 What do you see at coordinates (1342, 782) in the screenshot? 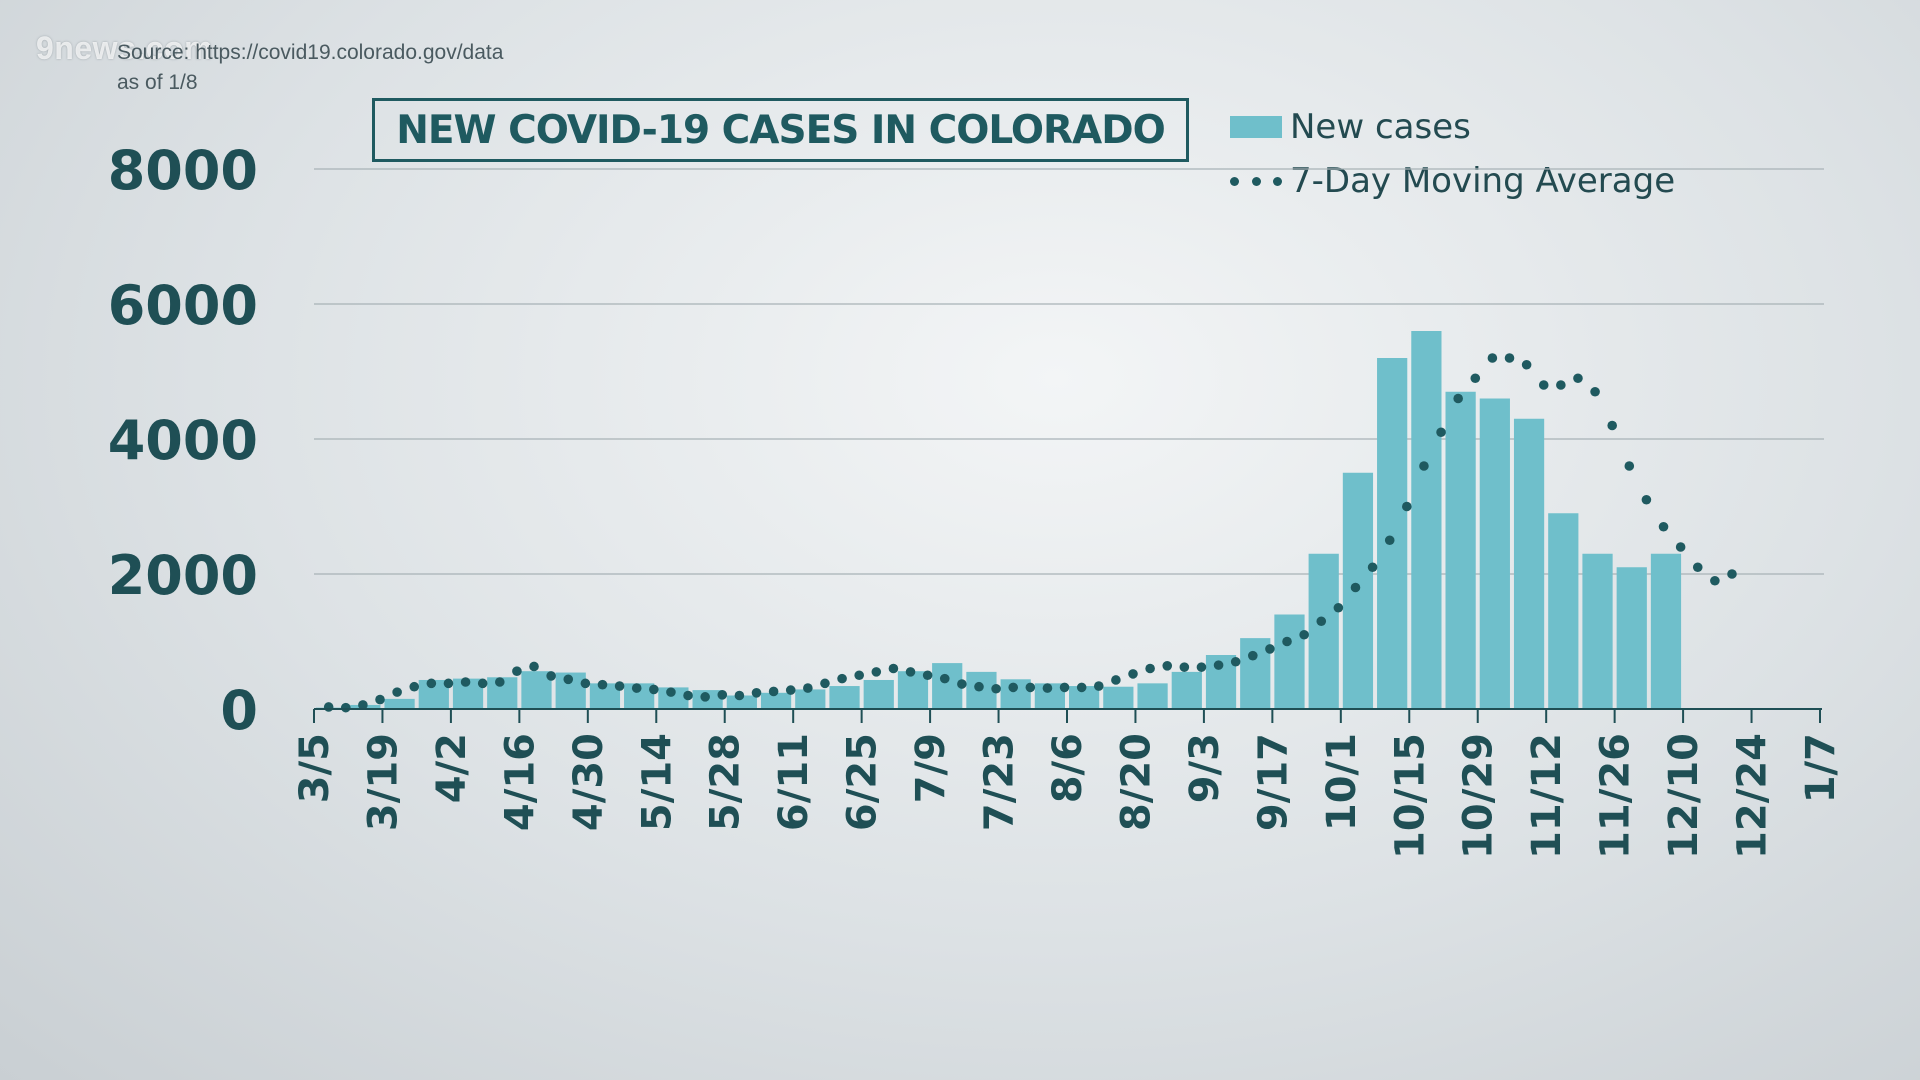
I see `x-tick-label: 10/1` at bounding box center [1342, 782].